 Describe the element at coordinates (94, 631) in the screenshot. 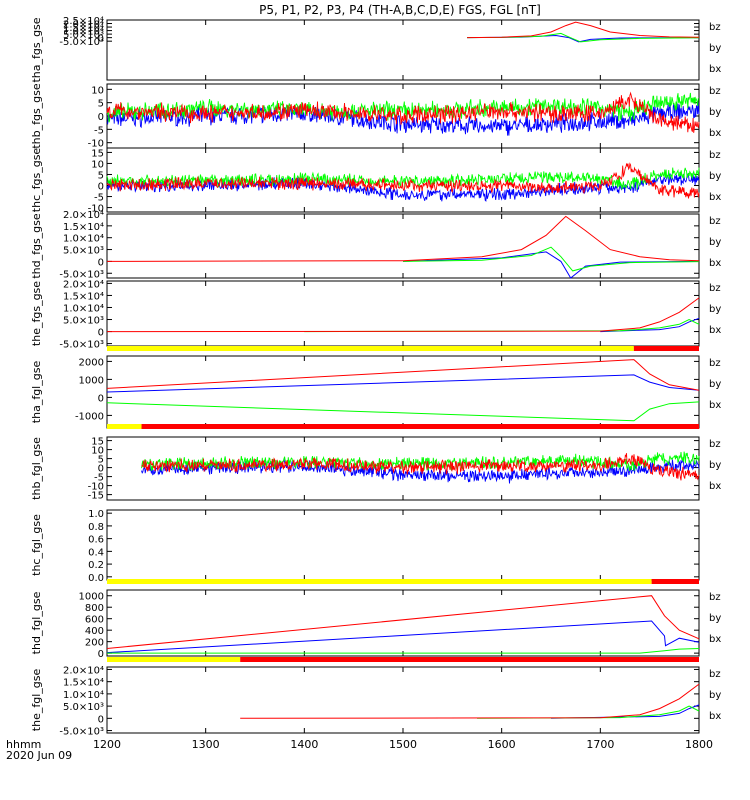

I see `y-tick-label: 400` at that location.